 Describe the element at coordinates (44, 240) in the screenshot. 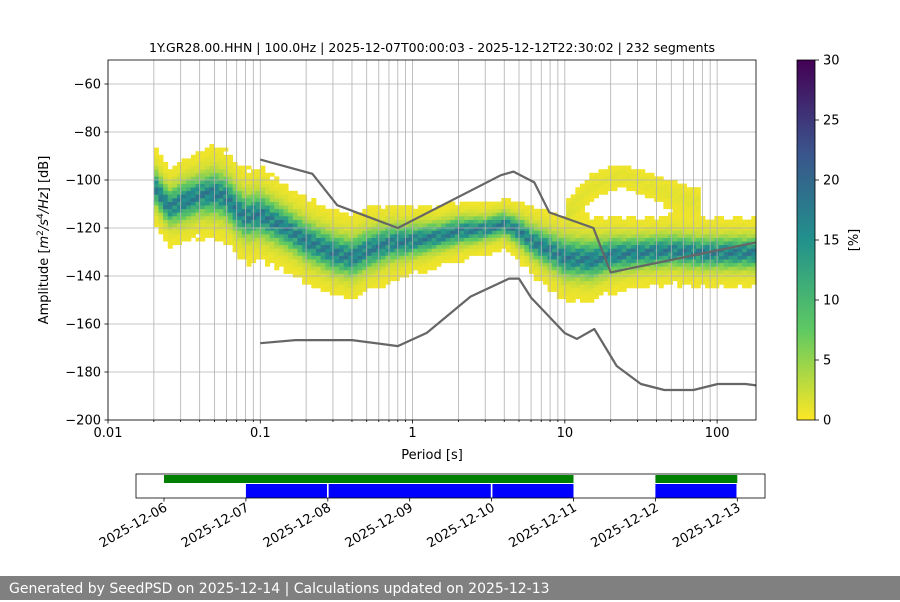

I see `y-axis-label: Amplitude [m2/s4/Hz] [dB]` at that location.